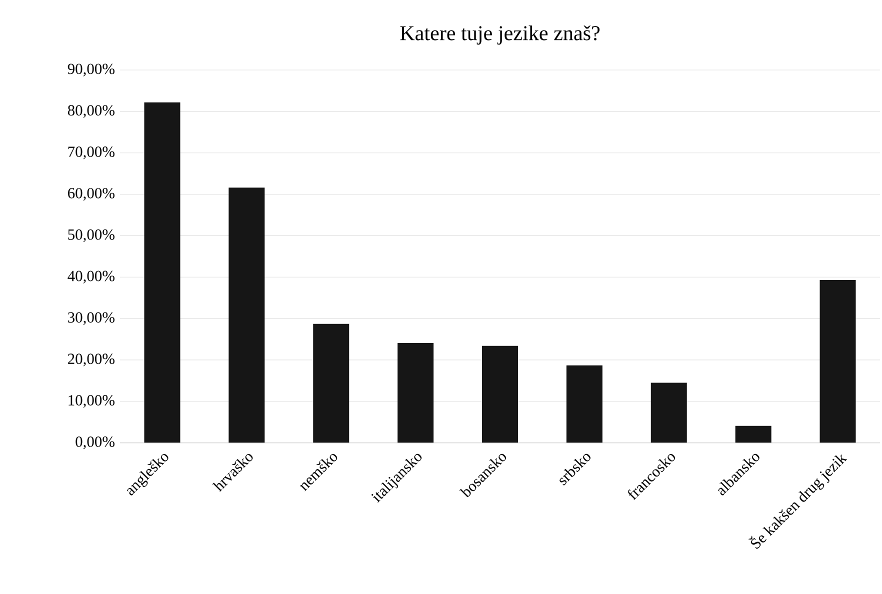 The image size is (882, 594). Describe the element at coordinates (91, 277) in the screenshot. I see `y-tick-label: 40,00%` at that location.